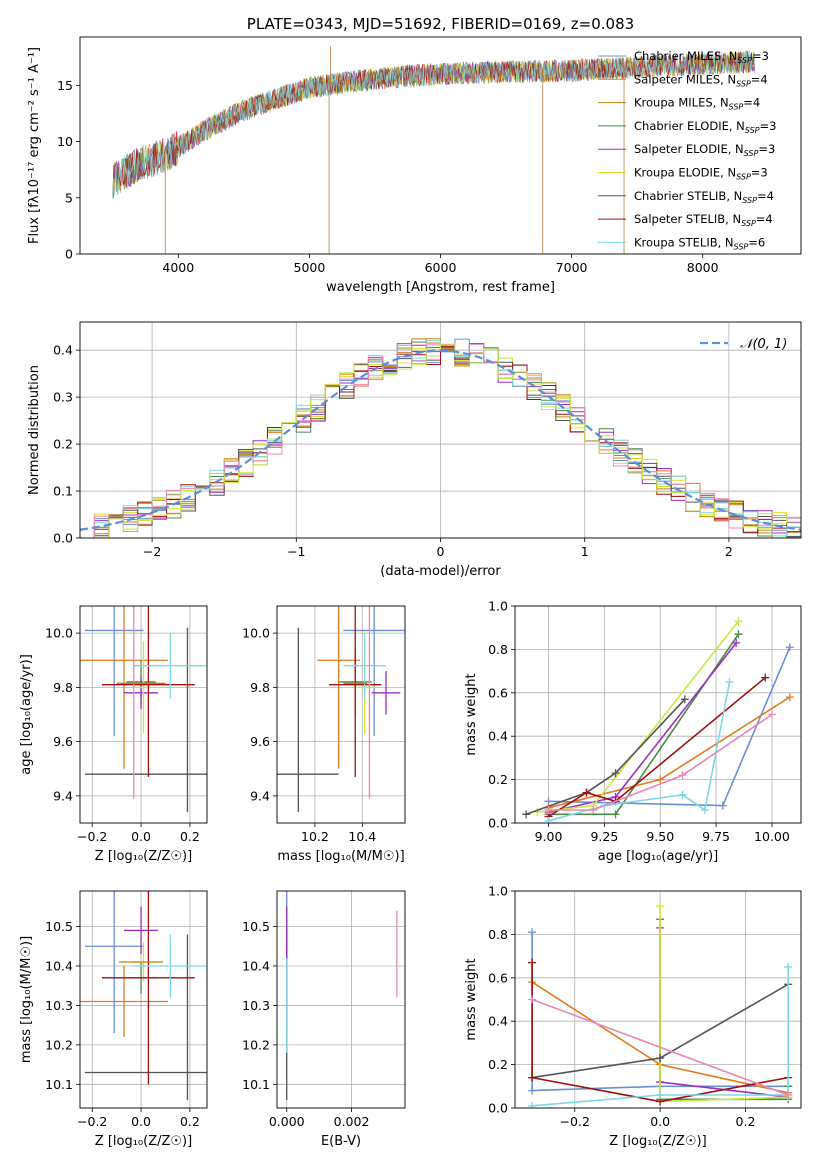 The height and width of the screenshot is (1170, 819). What do you see at coordinates (59, 1044) in the screenshot?
I see `y-tick-label: 10.2` at bounding box center [59, 1044].